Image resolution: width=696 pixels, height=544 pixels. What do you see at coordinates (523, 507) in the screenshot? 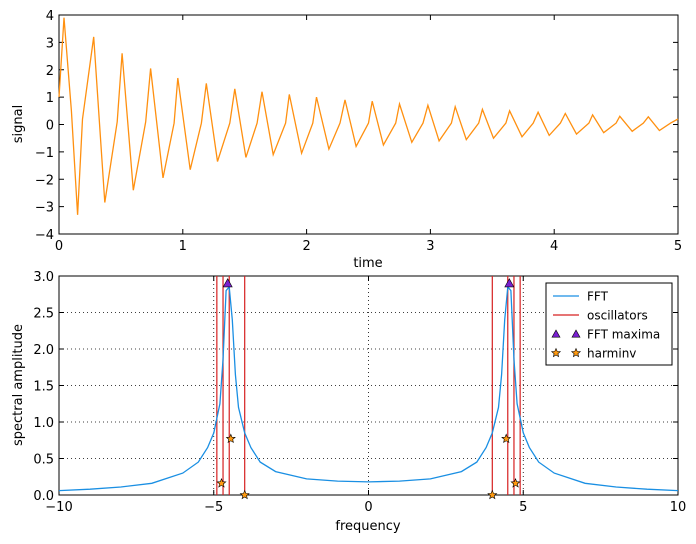
I see `spectrum-xtick-label: 5` at bounding box center [523, 507].